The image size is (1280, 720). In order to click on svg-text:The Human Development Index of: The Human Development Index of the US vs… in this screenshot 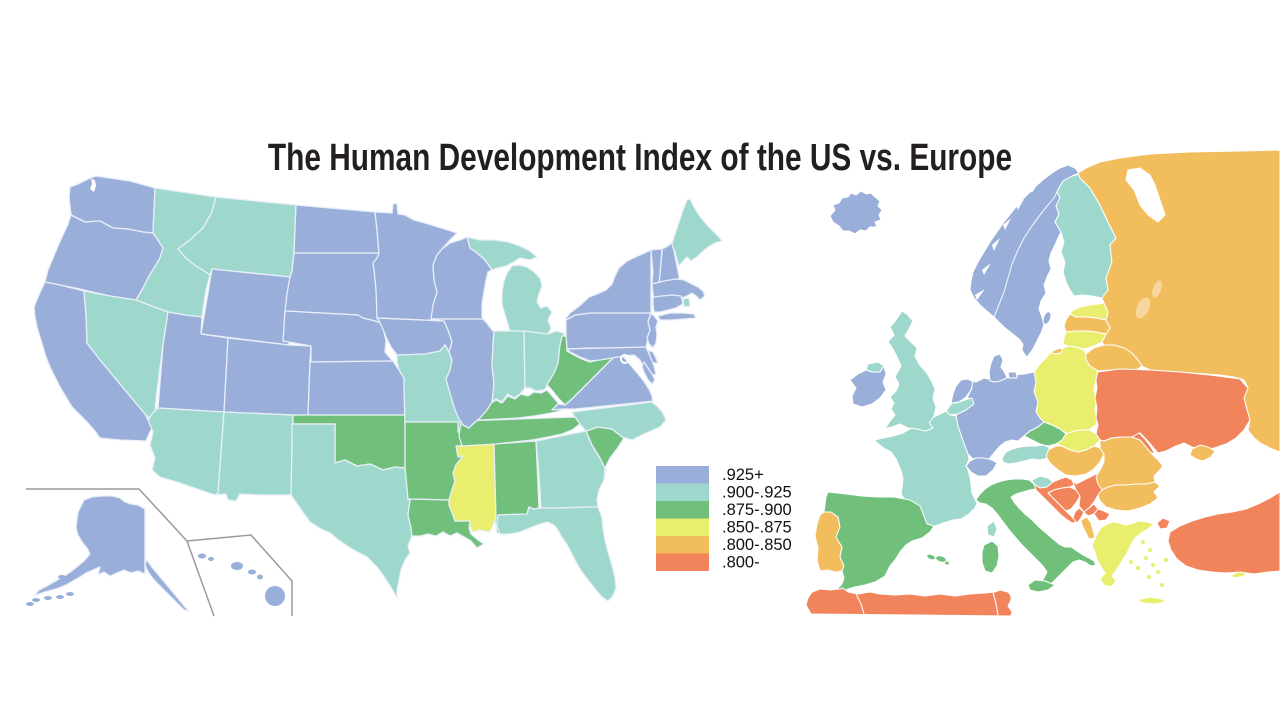, I will do `click(640, 158)`.